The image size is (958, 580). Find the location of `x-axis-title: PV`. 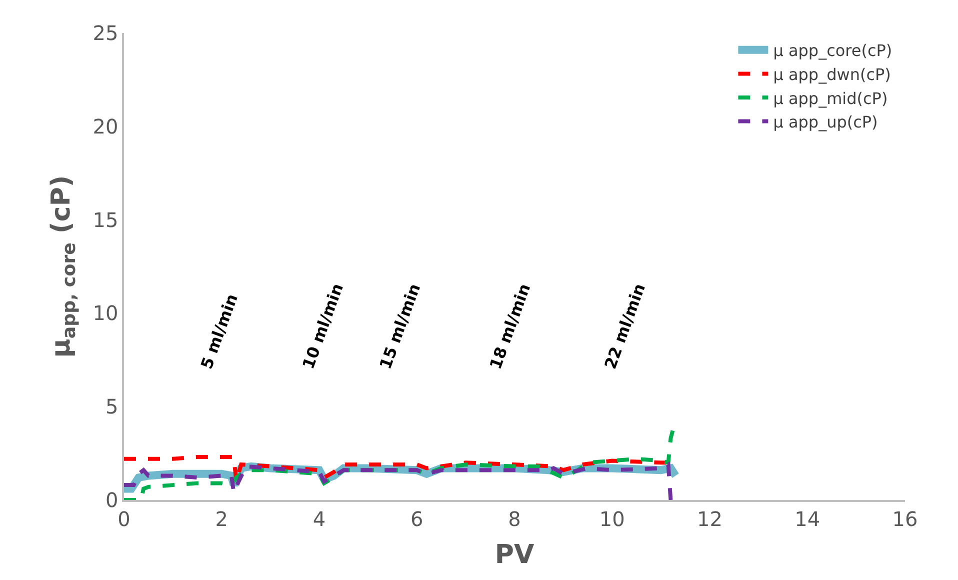

x-axis-title: PV is located at coordinates (514, 555).